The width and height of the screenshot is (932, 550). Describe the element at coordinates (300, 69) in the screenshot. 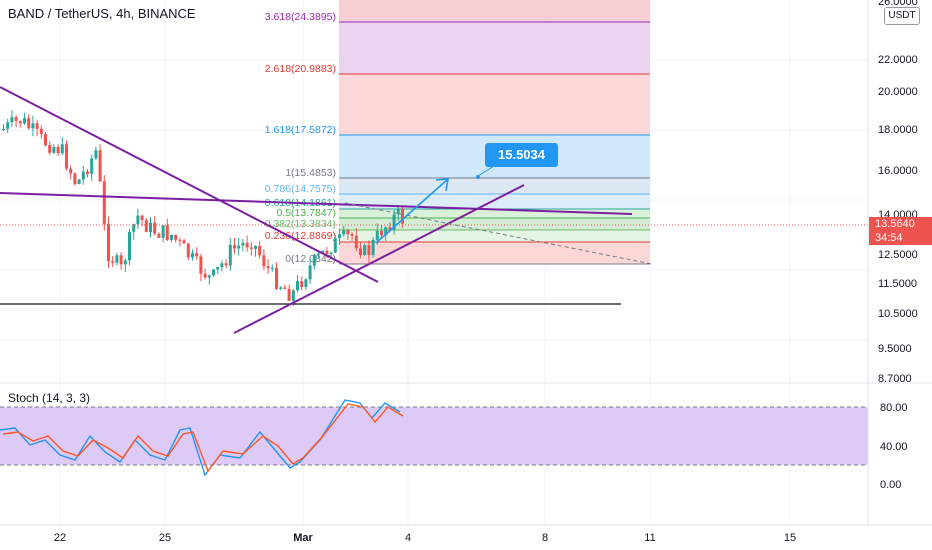

I see `fib-label-2618: 2.618(20.9883)` at that location.